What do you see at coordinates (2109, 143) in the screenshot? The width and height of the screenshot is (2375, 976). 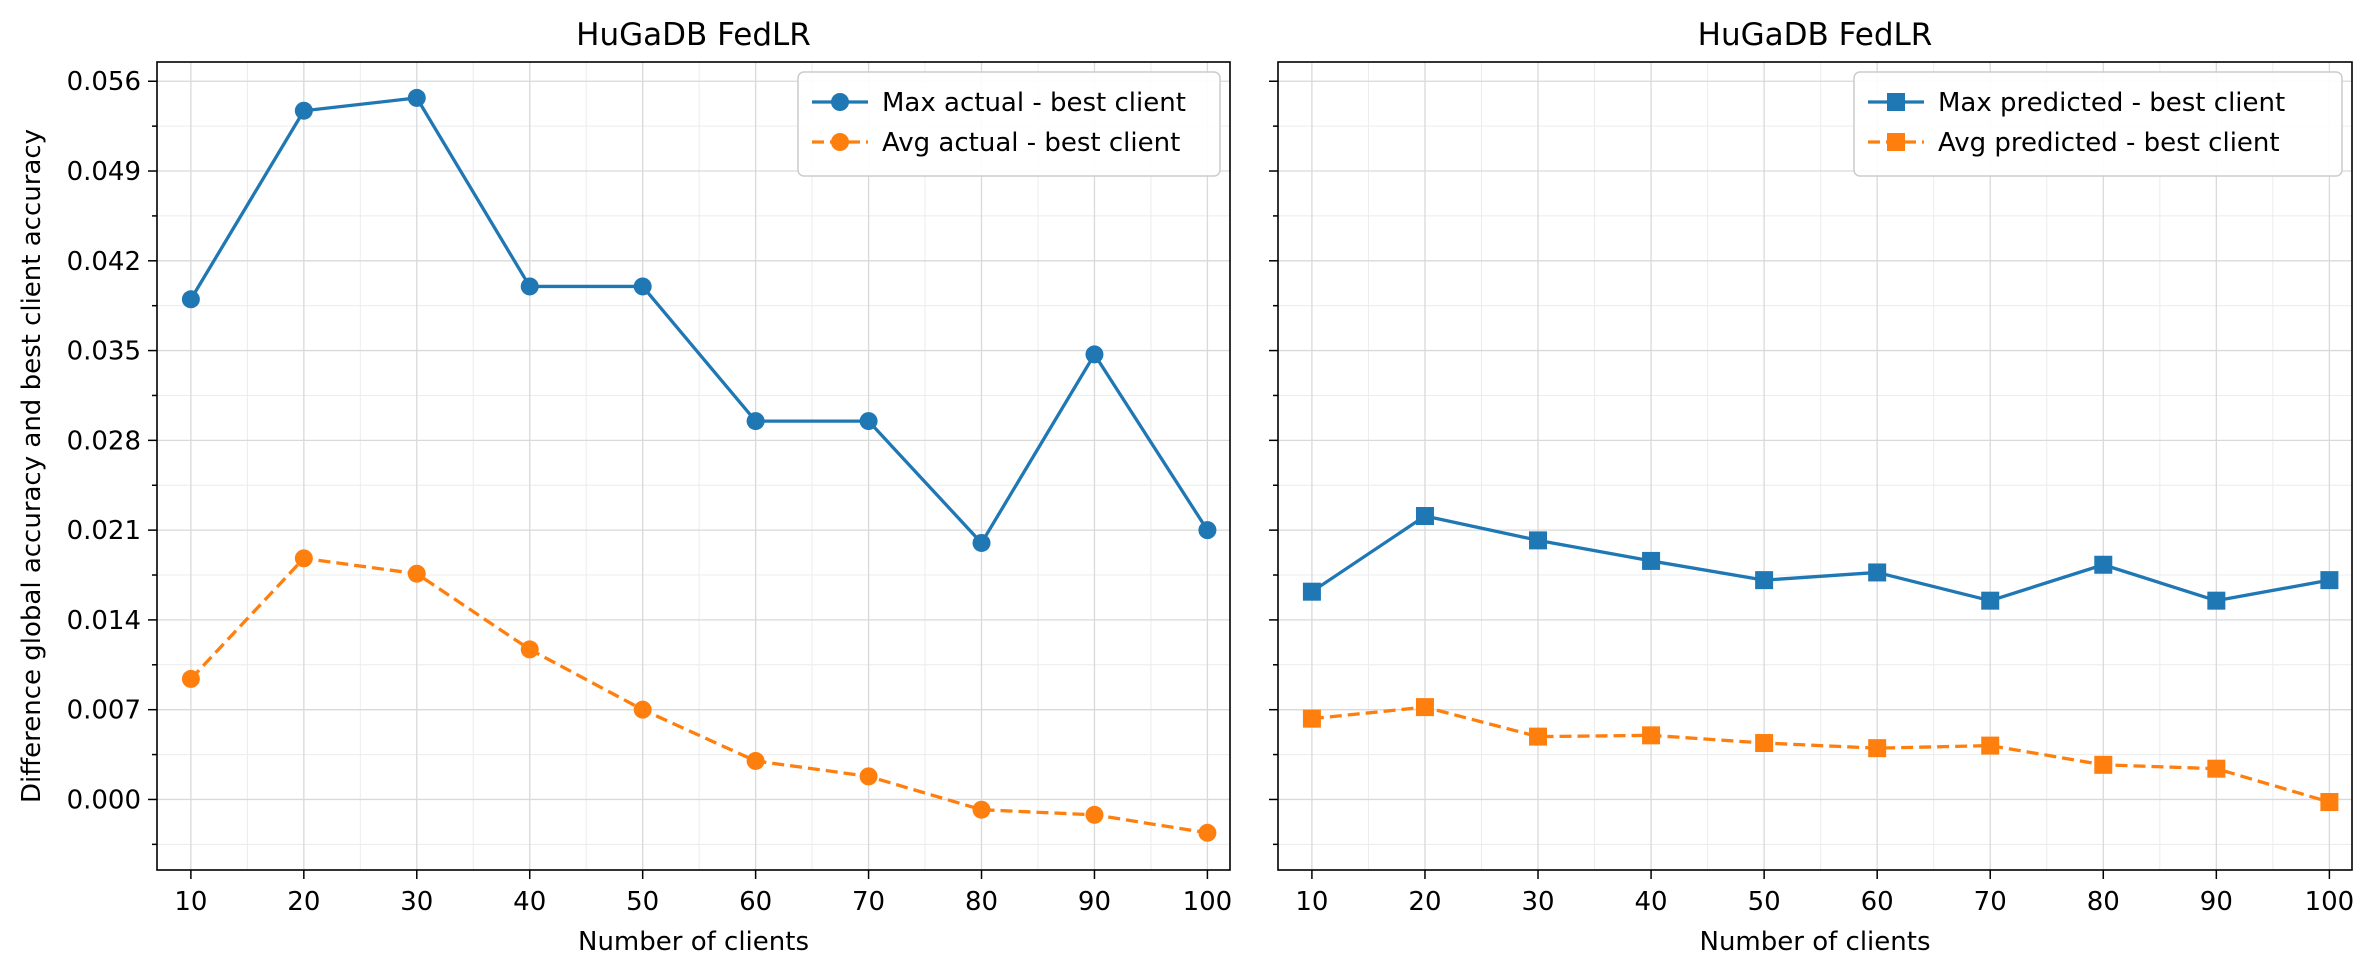 I see `right-legend-label-1: Avg predicted - best client` at bounding box center [2109, 143].